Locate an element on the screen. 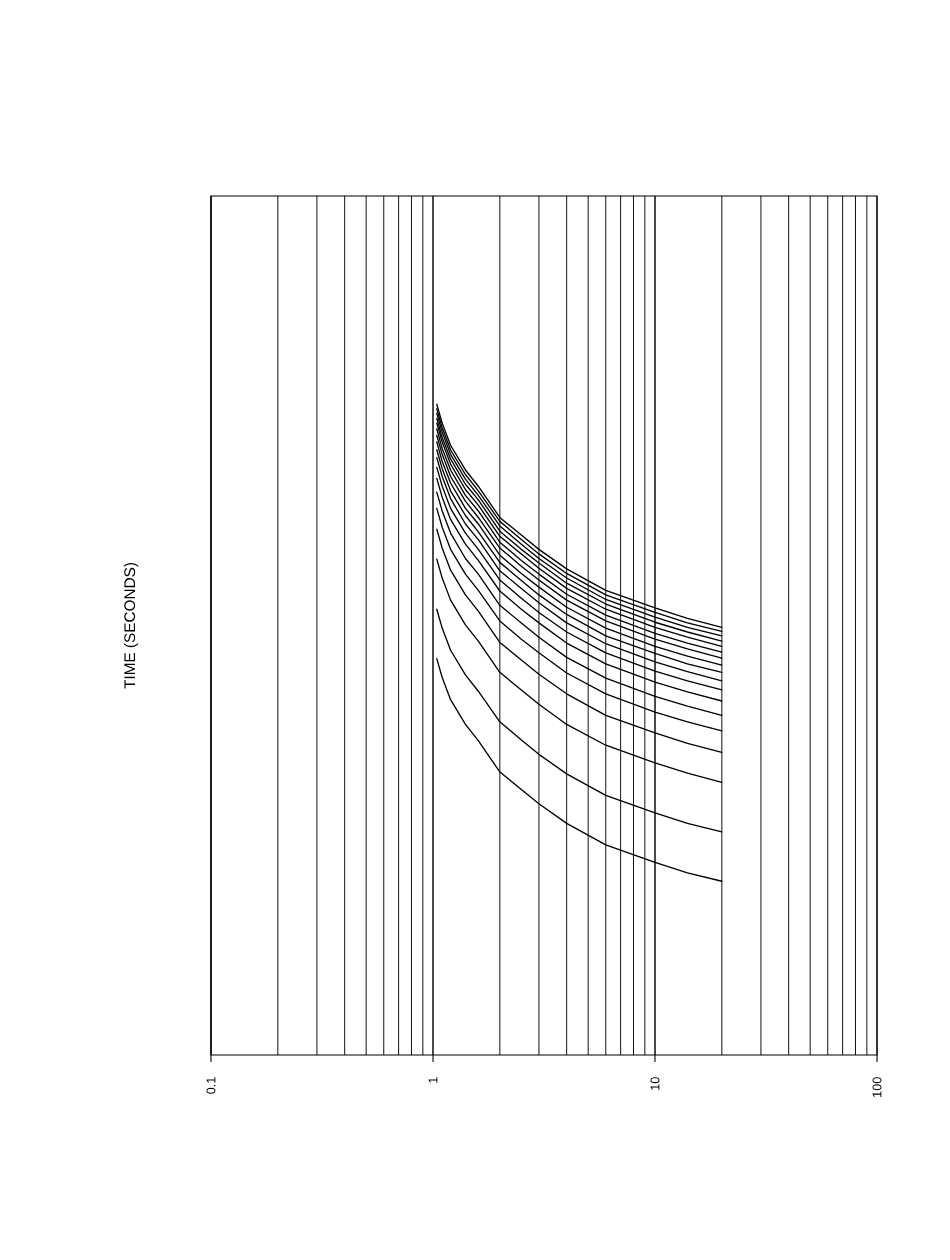 Image resolution: width=950 pixels, height=1260 pixels. x-tick-label: 1 is located at coordinates (433, 1080).